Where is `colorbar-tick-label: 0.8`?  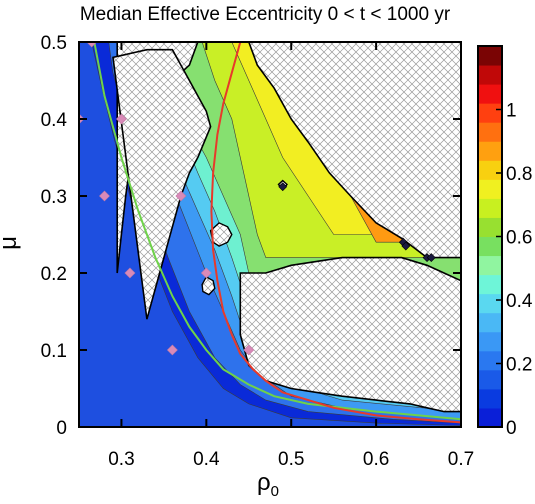 colorbar-tick-label: 0.8 is located at coordinates (519, 174).